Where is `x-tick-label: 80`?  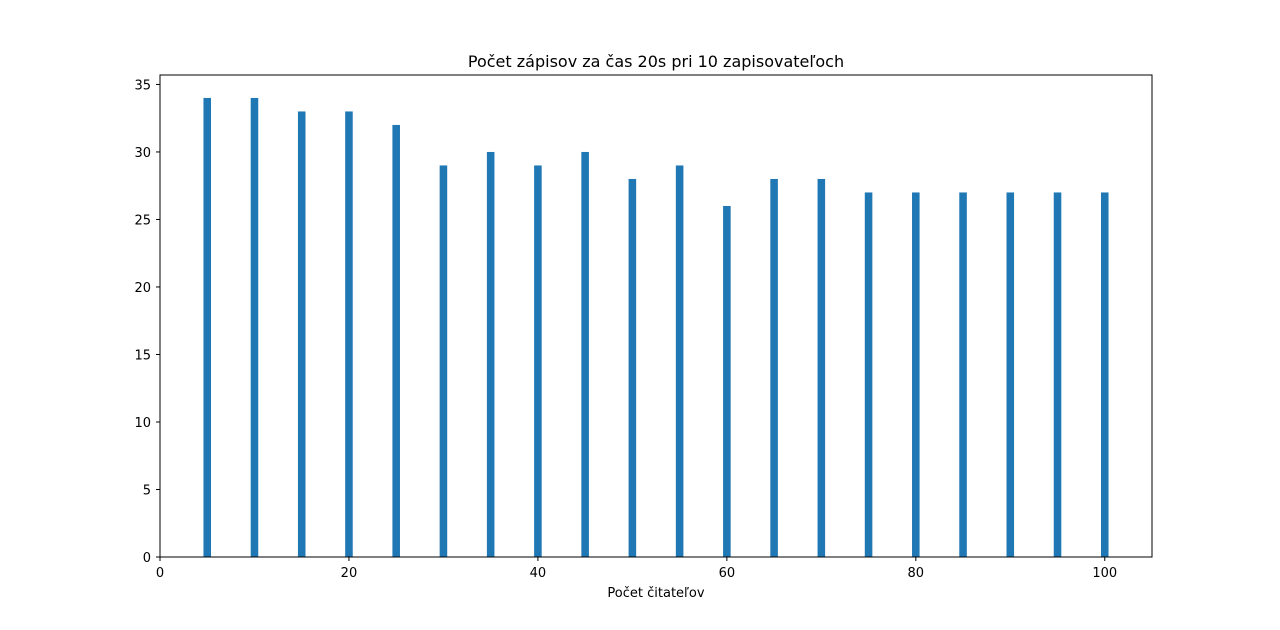
x-tick-label: 80 is located at coordinates (916, 573).